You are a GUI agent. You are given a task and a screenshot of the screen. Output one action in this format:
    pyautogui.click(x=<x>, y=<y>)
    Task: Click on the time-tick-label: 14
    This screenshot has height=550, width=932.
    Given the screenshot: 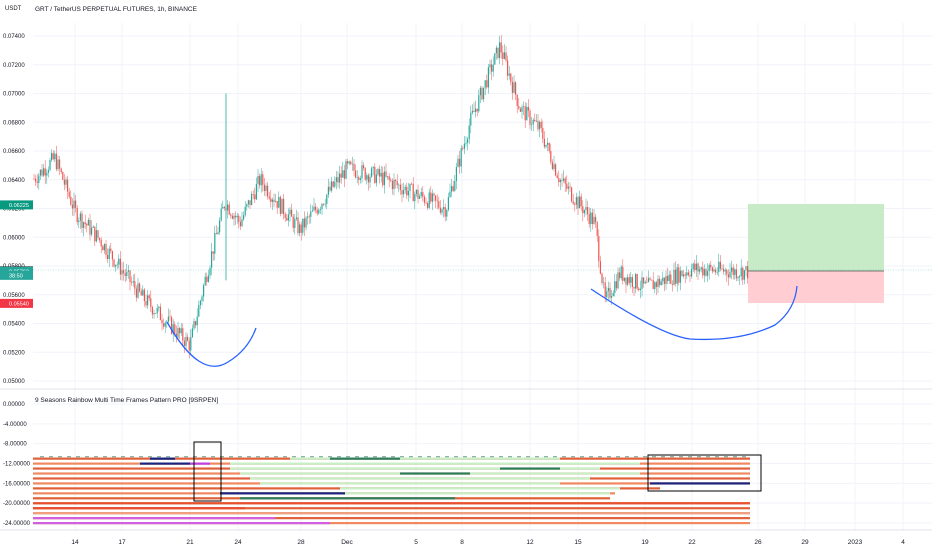 What is the action you would take?
    pyautogui.click(x=75, y=542)
    